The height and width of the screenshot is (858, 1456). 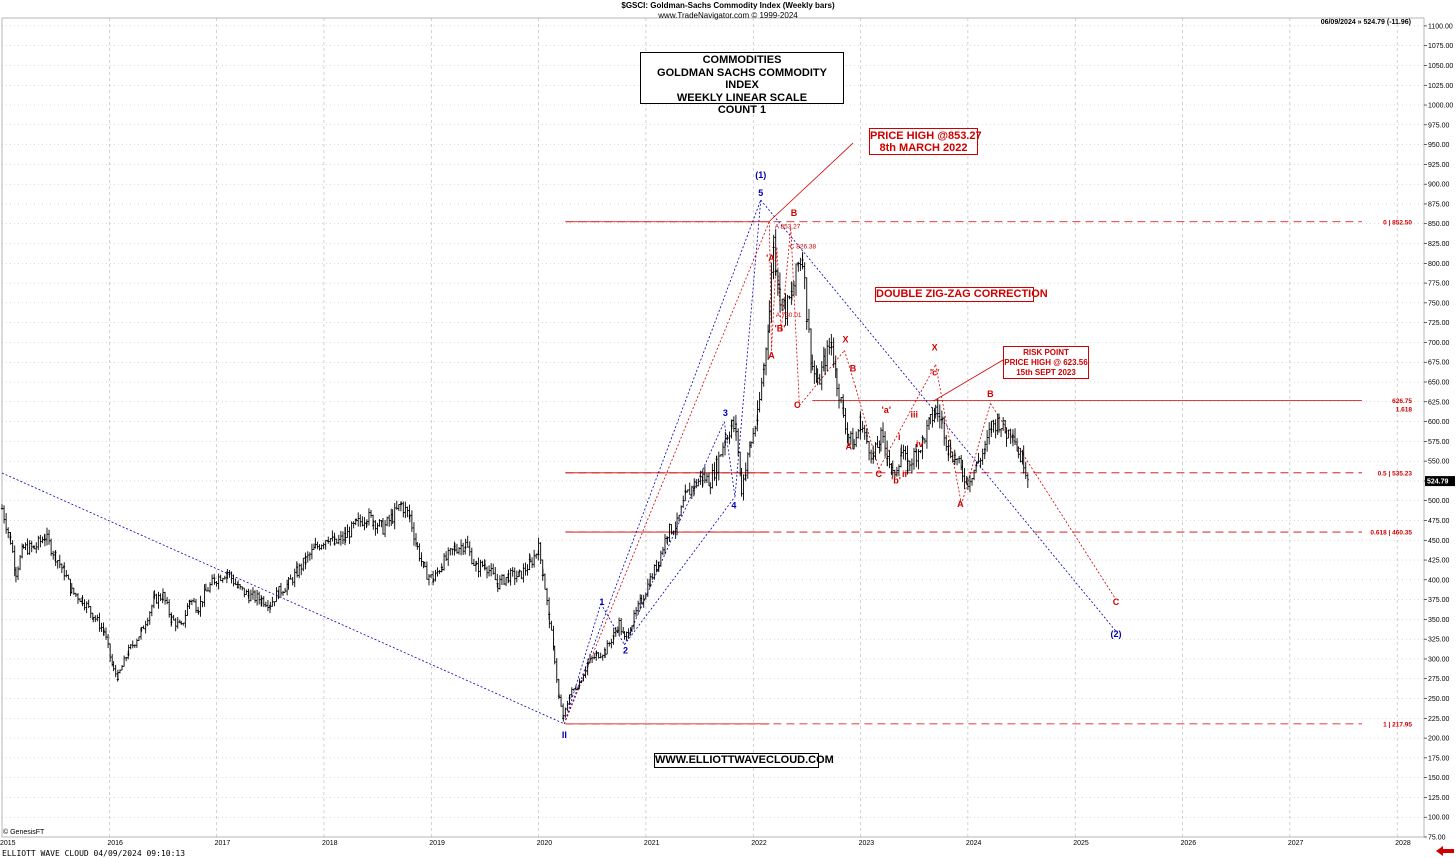 What do you see at coordinates (744, 760) in the screenshot?
I see `website-label: WWW.ELLIOTTWAVECLOUD.COM` at bounding box center [744, 760].